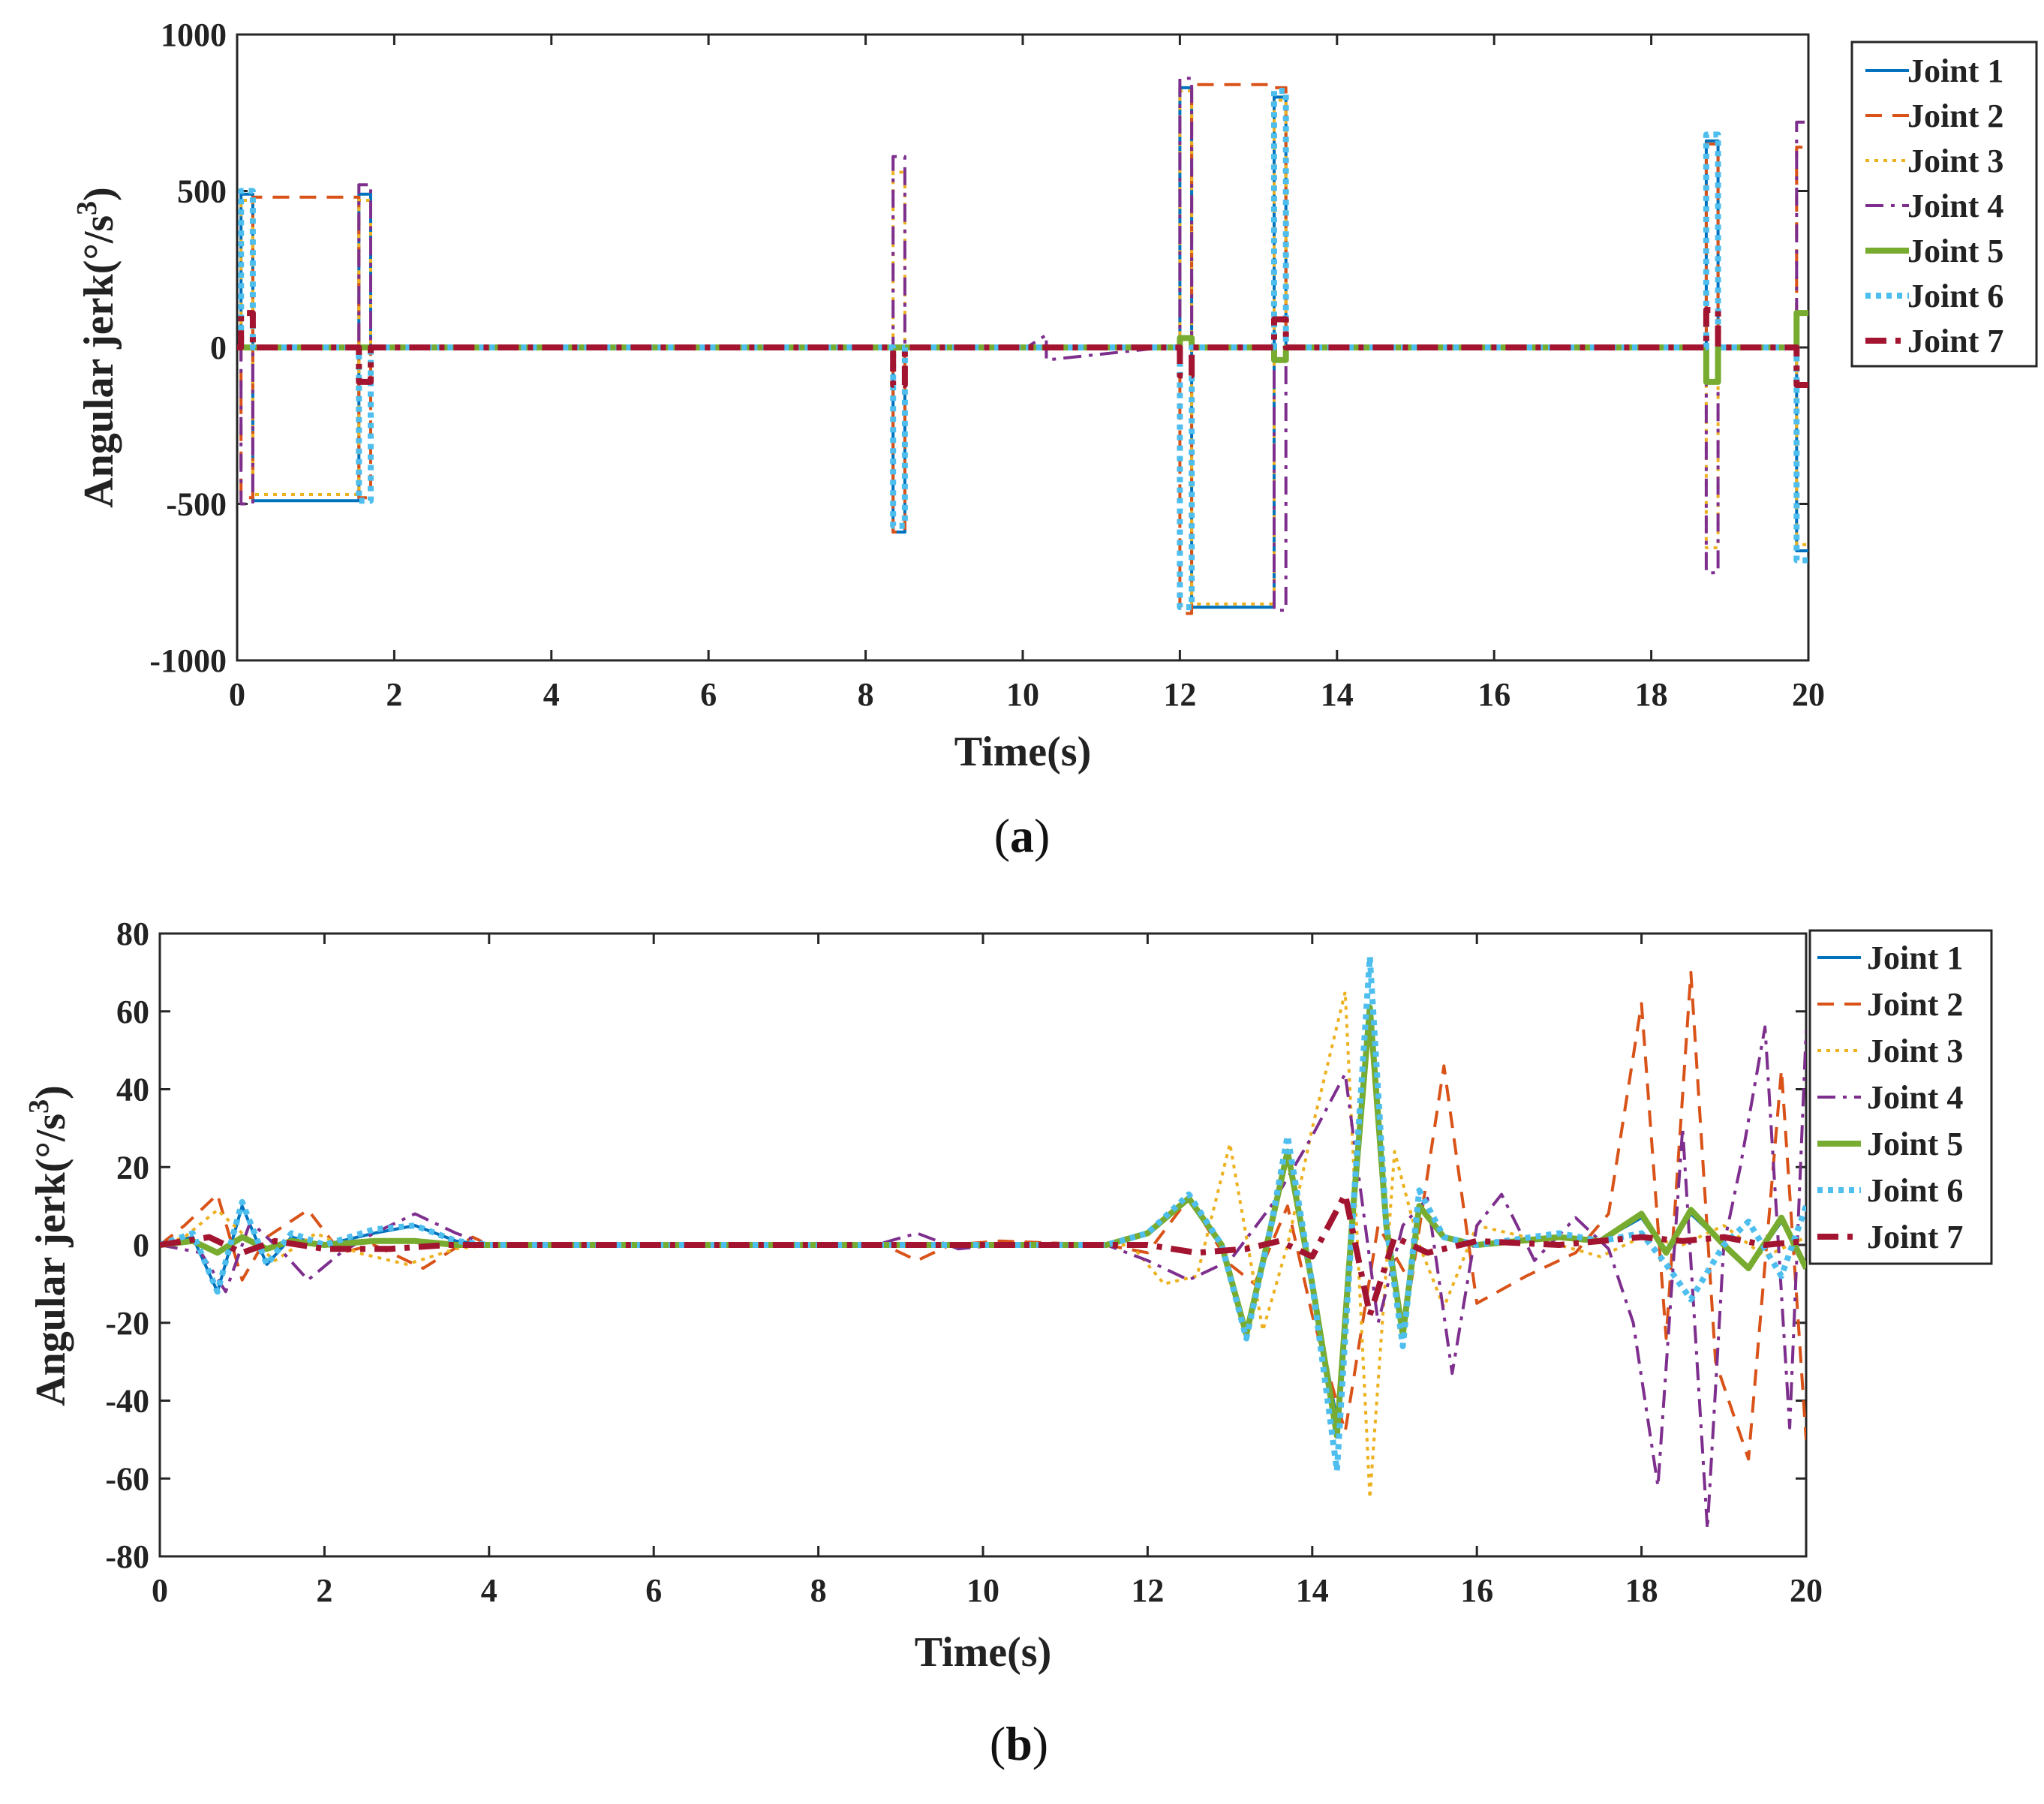  What do you see at coordinates (127, 1478) in the screenshot?
I see `y-tick-label: -60` at bounding box center [127, 1478].